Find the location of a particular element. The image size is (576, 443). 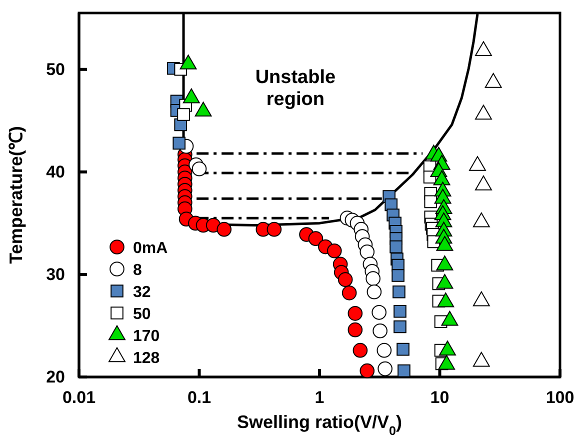

y-tick-label: 40 is located at coordinates (55, 172).